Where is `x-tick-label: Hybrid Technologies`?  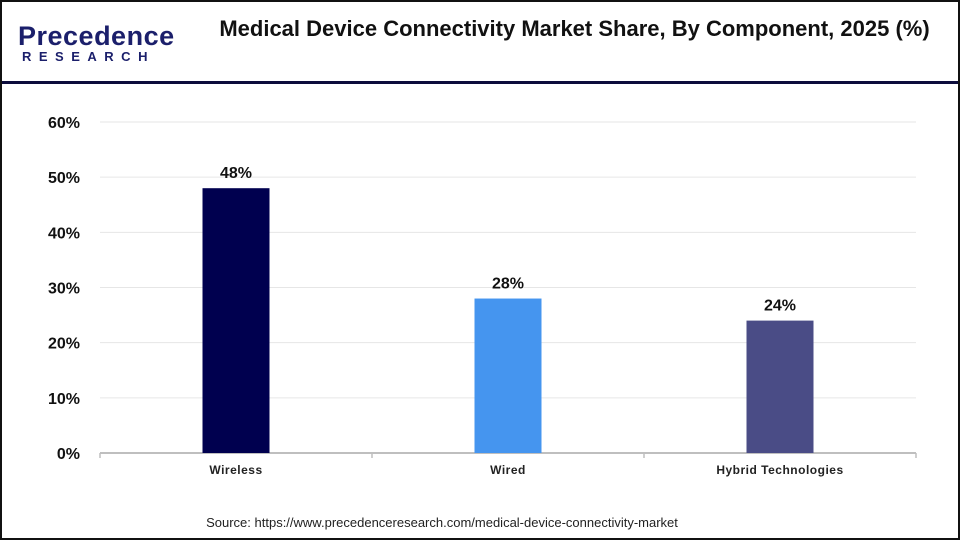 x-tick-label: Hybrid Technologies is located at coordinates (779, 470).